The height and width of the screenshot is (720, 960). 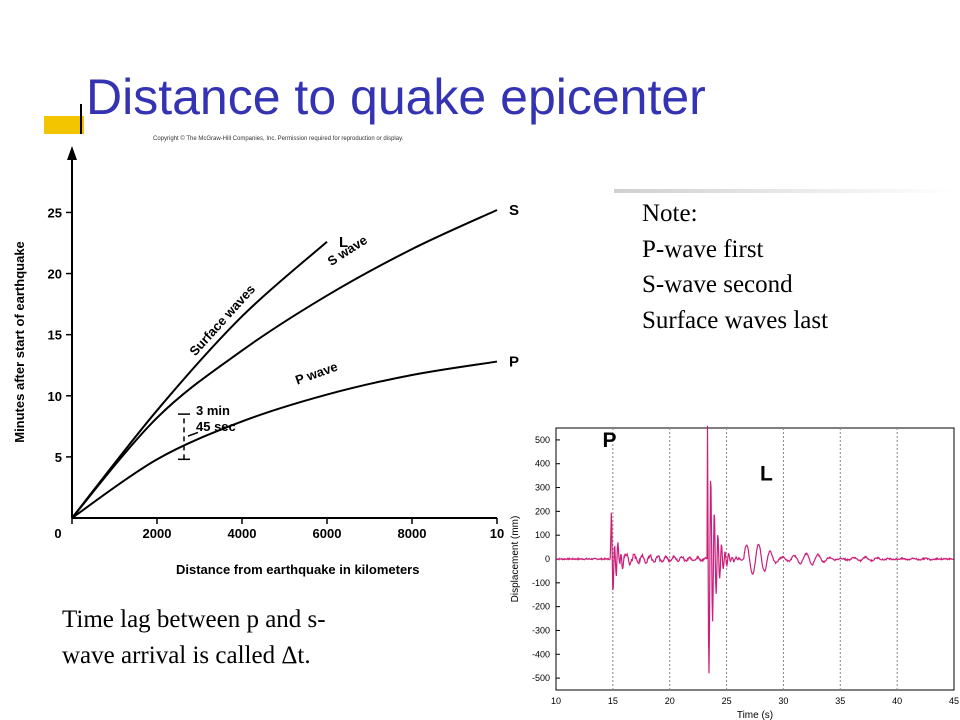 I want to click on x-tick-label: 25, so click(x=727, y=701).